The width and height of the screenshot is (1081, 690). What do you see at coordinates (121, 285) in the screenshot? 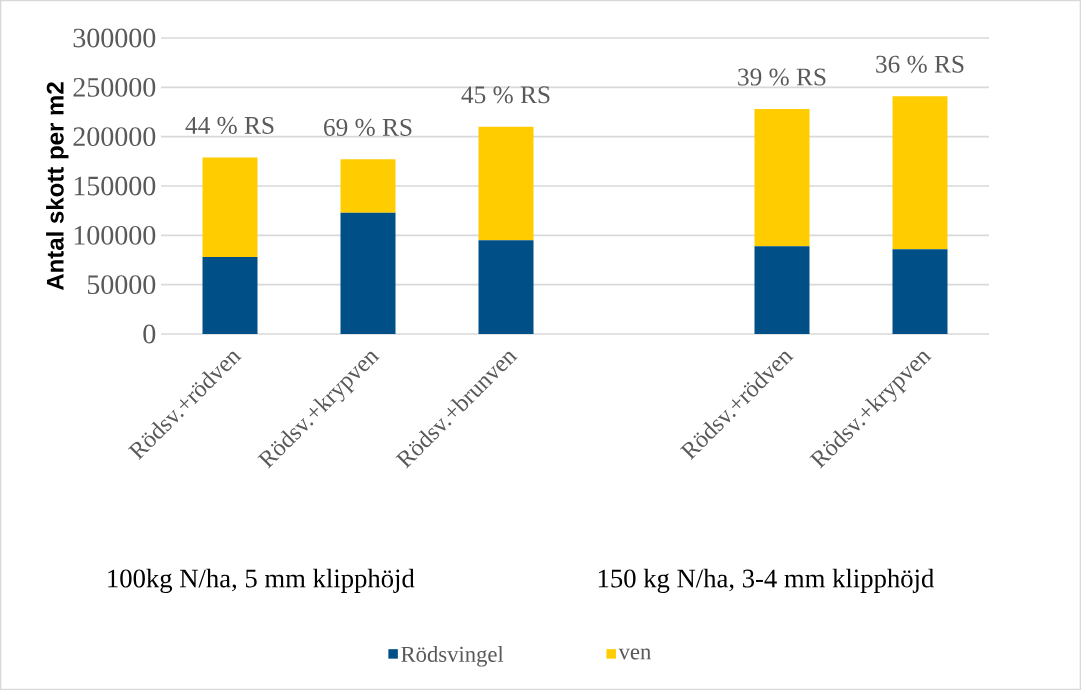
I see `y-tick-label: 50000` at bounding box center [121, 285].